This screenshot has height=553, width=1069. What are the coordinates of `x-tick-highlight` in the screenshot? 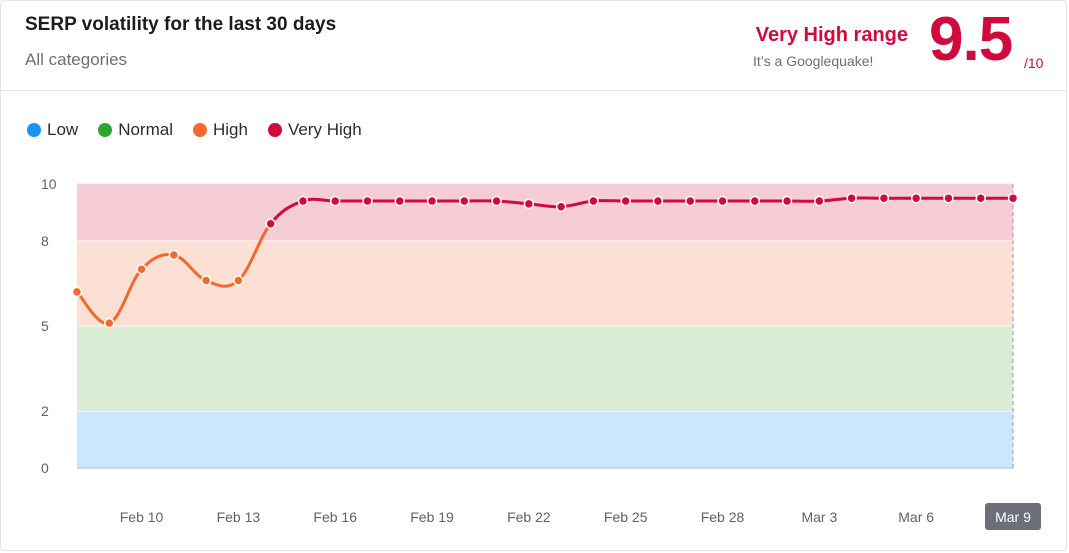 It's located at (1013, 516).